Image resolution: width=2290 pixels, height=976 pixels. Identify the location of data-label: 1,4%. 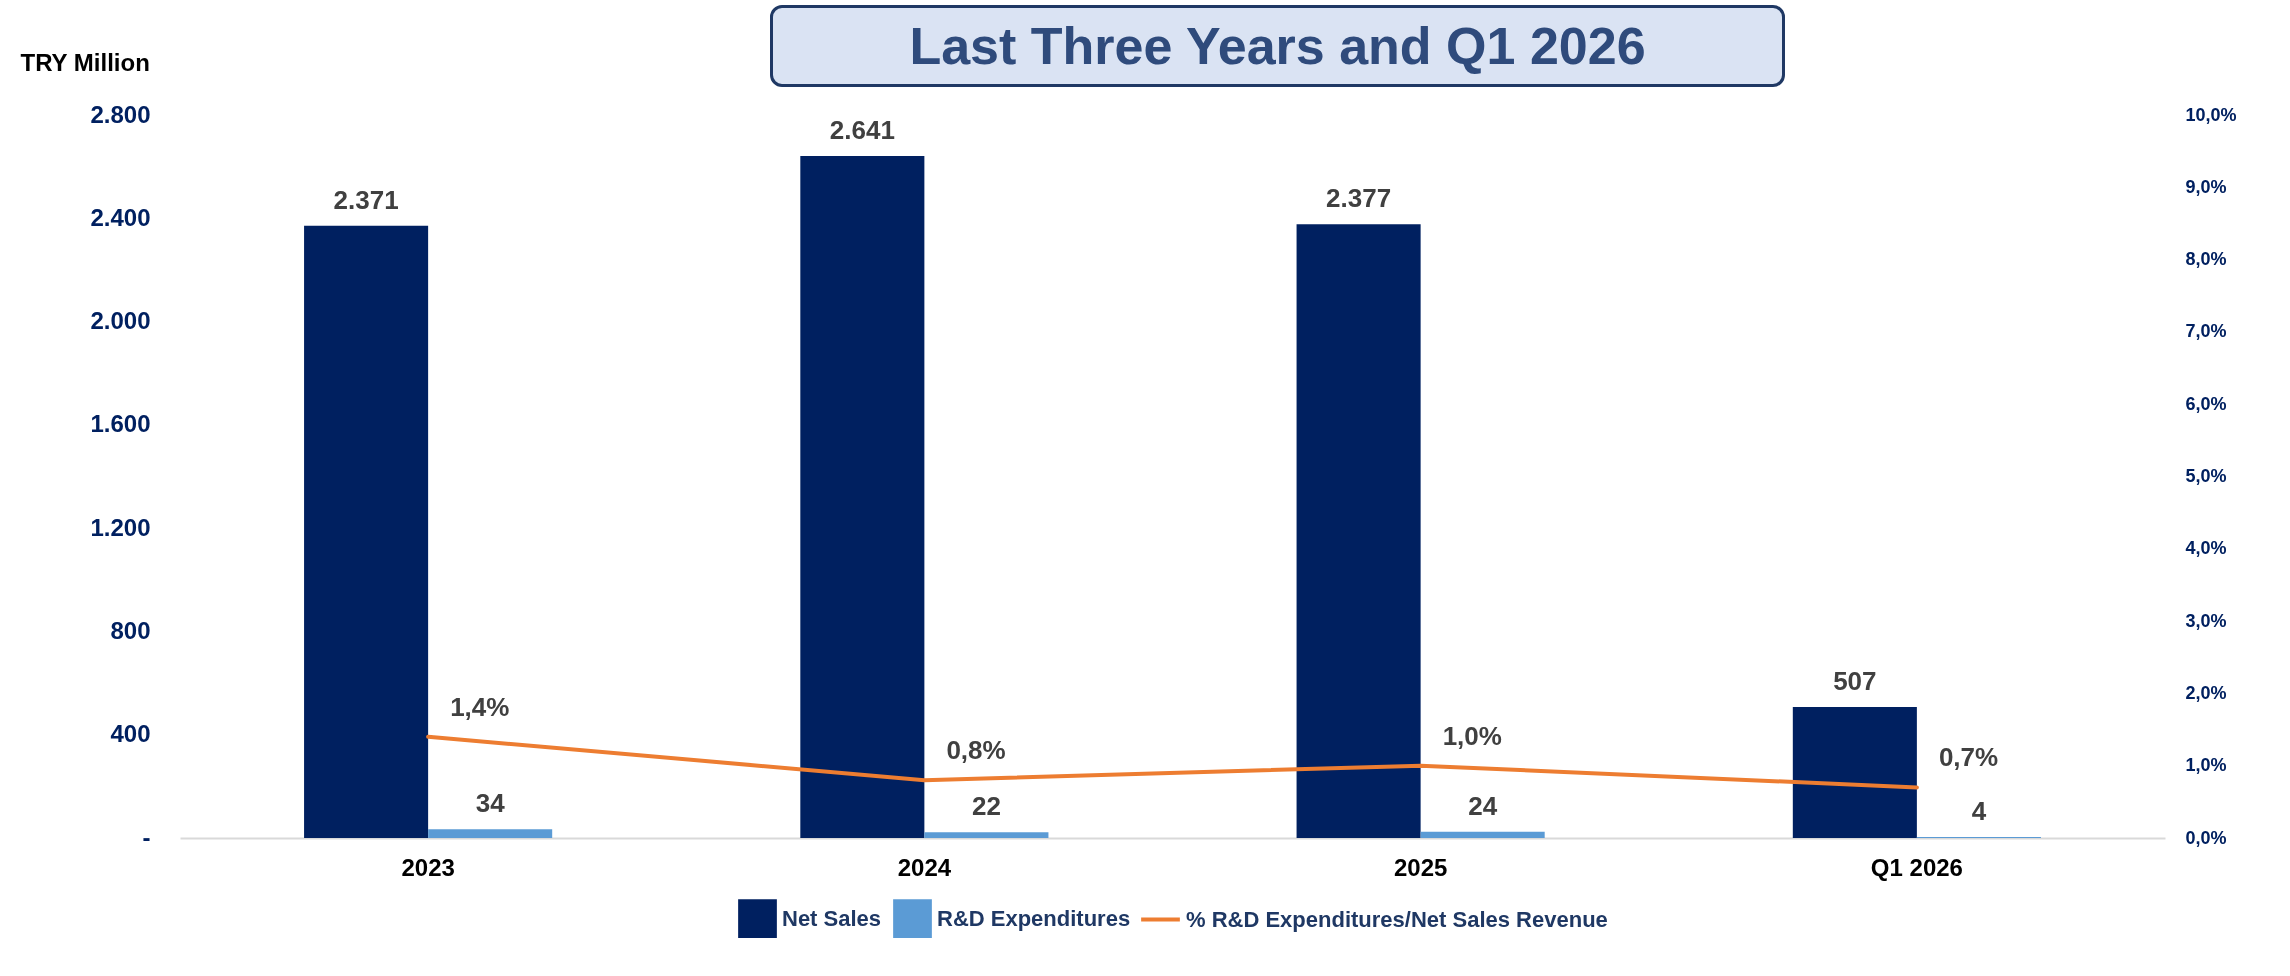
(480, 706).